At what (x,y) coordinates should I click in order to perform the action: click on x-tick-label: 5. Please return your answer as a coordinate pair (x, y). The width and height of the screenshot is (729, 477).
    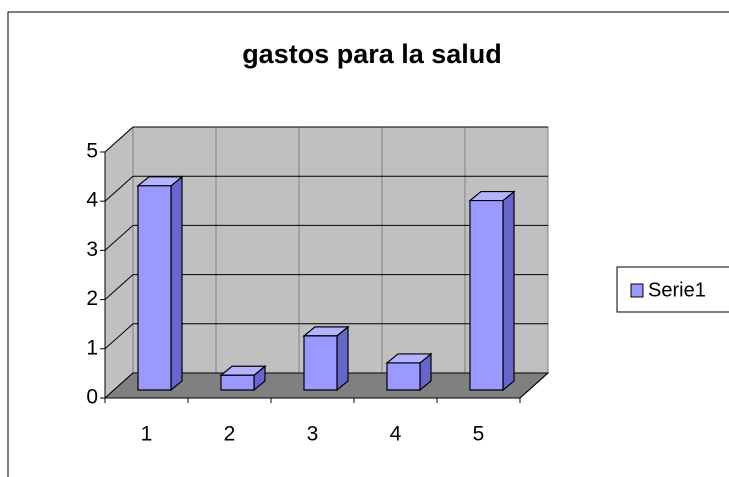
    Looking at the image, I should click on (479, 434).